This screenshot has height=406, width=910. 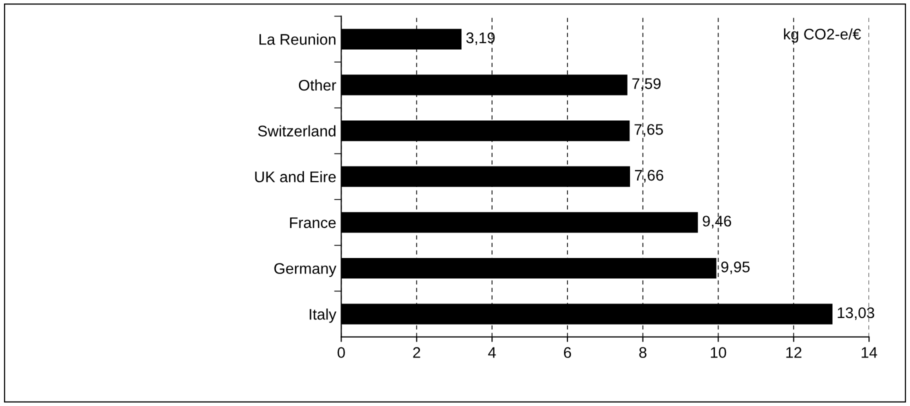 I want to click on y-tick-label: Switzerland, so click(x=297, y=130).